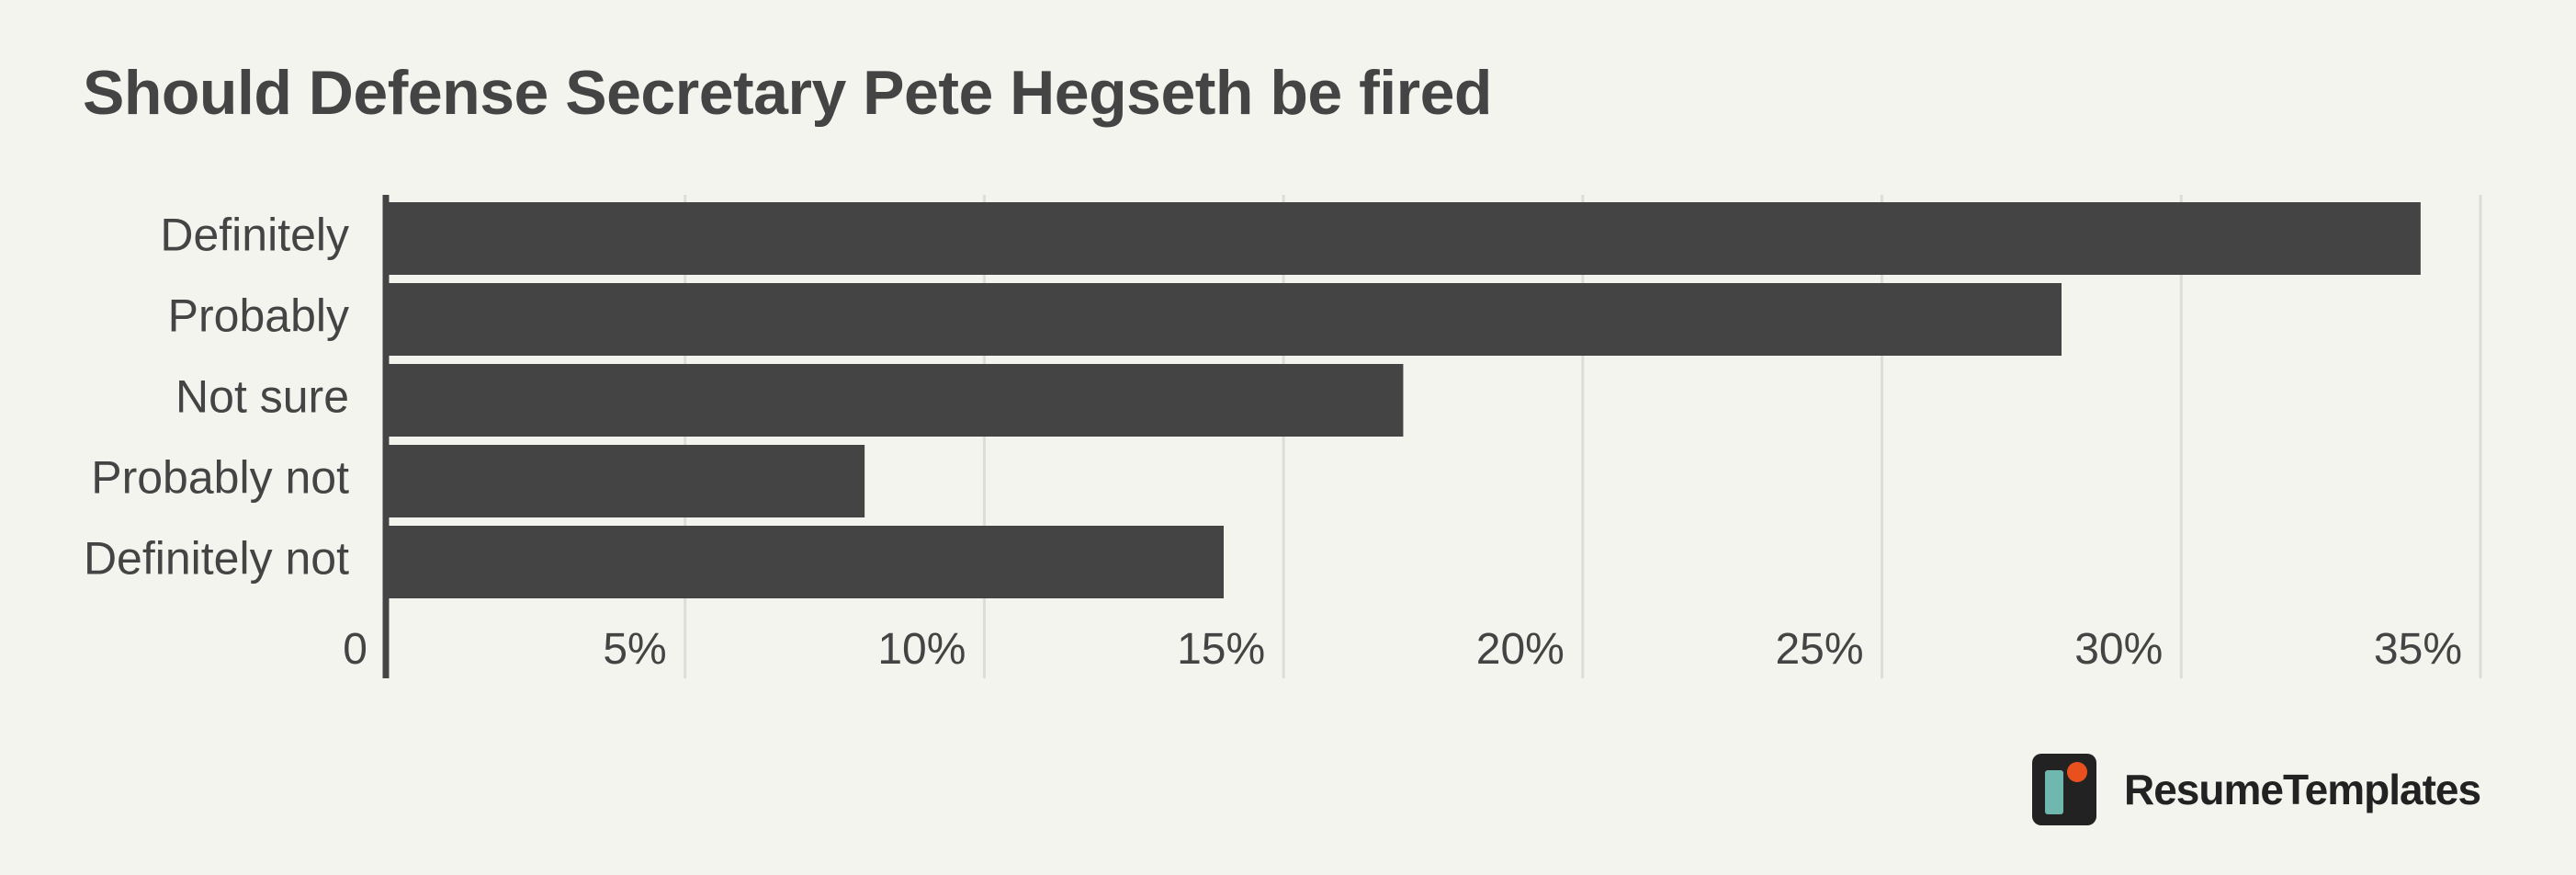  What do you see at coordinates (254, 236) in the screenshot?
I see `category-label: Definitely` at bounding box center [254, 236].